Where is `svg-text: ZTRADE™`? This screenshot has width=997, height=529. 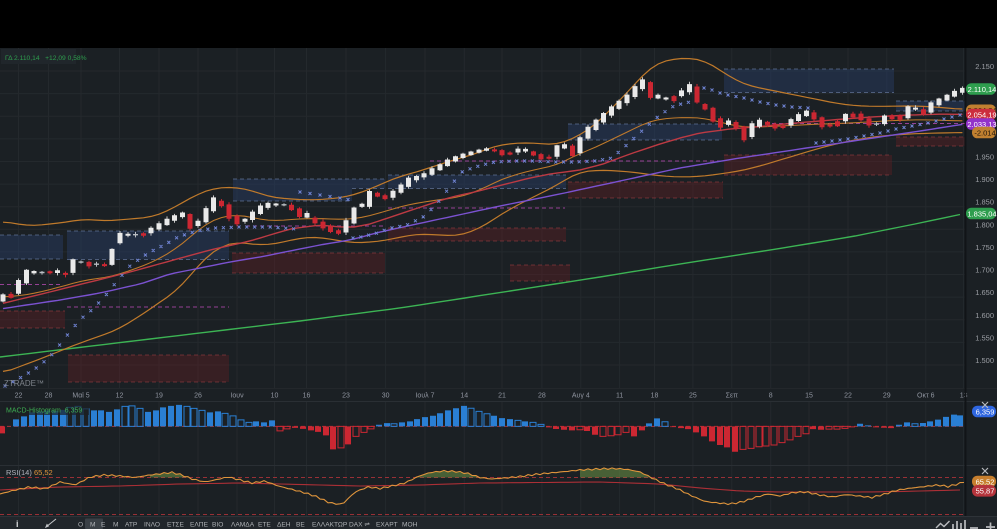 svg-text: ZTRADE™ is located at coordinates (24, 383).